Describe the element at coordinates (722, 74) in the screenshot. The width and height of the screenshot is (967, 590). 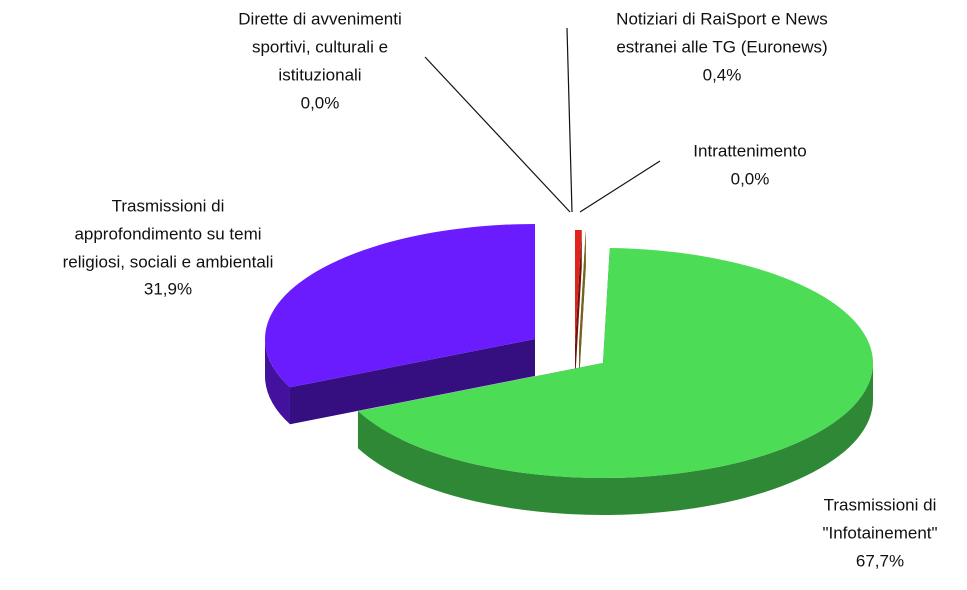
I see `value-label: 0,4%` at that location.